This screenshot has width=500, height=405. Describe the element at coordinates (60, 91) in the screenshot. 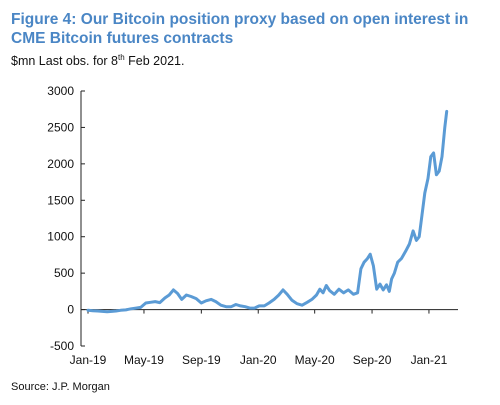

I see `y-tick-label: 3000` at that location.